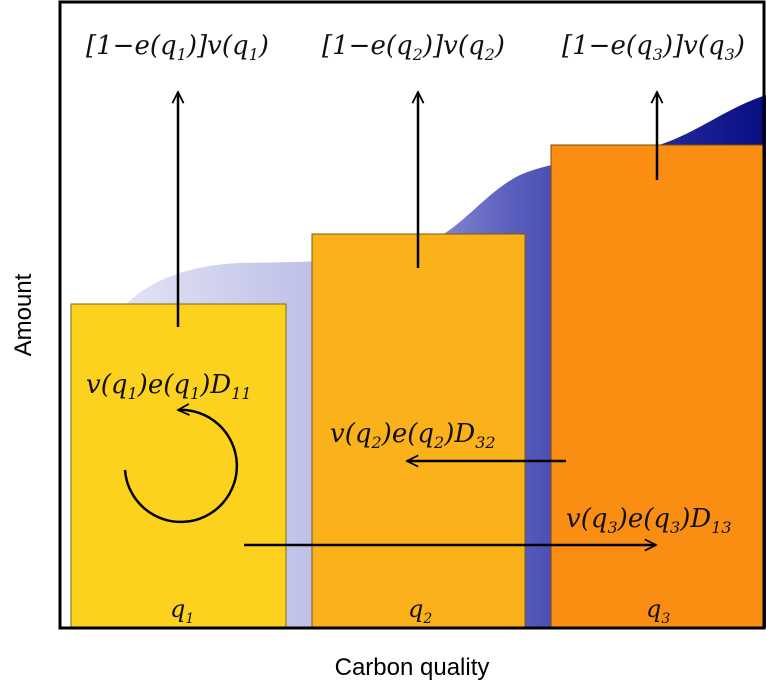  What do you see at coordinates (658, 611) in the screenshot?
I see `bar-label-q3: q3` at bounding box center [658, 611].